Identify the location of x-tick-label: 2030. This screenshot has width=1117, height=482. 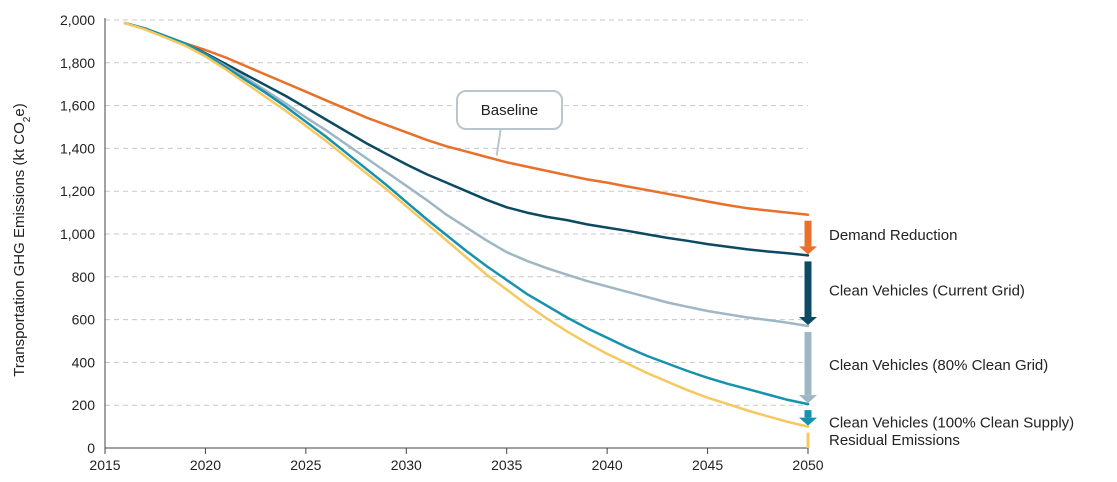
(406, 465).